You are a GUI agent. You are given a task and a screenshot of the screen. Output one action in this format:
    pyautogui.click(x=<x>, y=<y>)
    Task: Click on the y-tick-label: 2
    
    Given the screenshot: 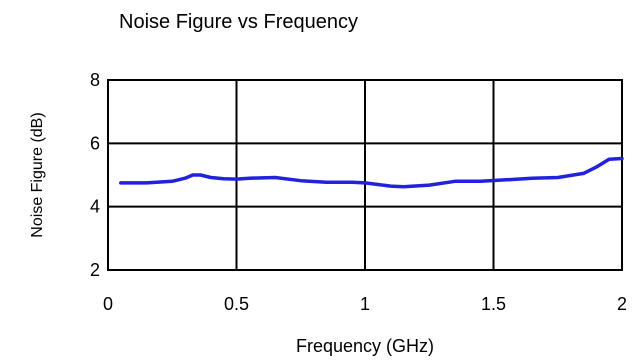 What is the action you would take?
    pyautogui.click(x=95, y=270)
    